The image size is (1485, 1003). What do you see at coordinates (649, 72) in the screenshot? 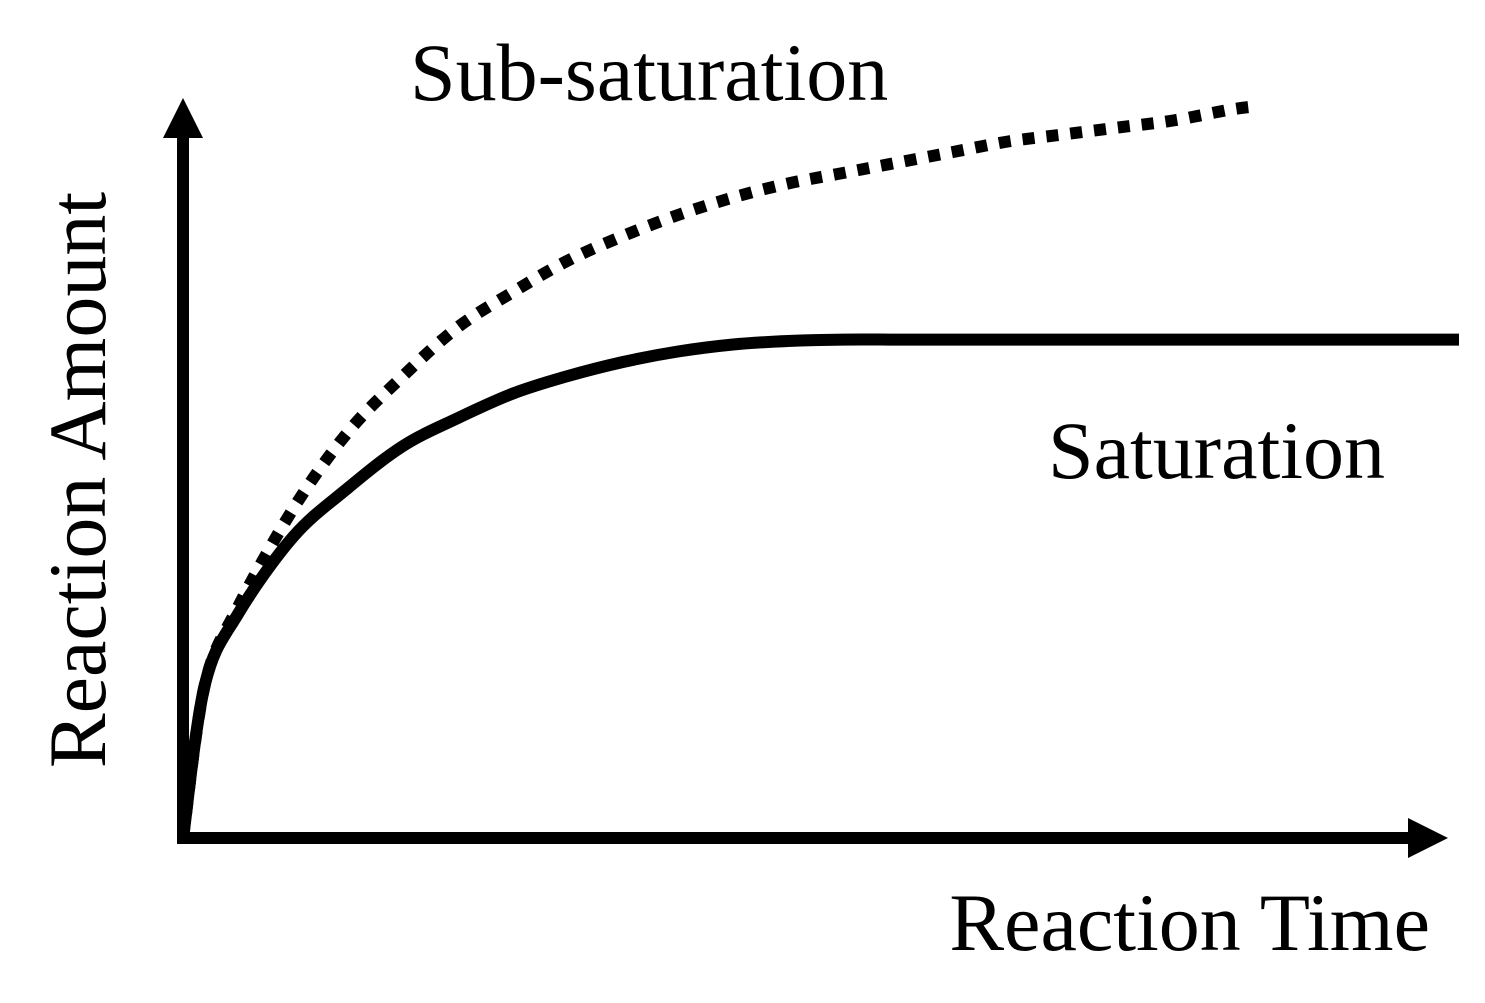
I see `sub-saturation-label: Sub-saturation` at bounding box center [649, 72].